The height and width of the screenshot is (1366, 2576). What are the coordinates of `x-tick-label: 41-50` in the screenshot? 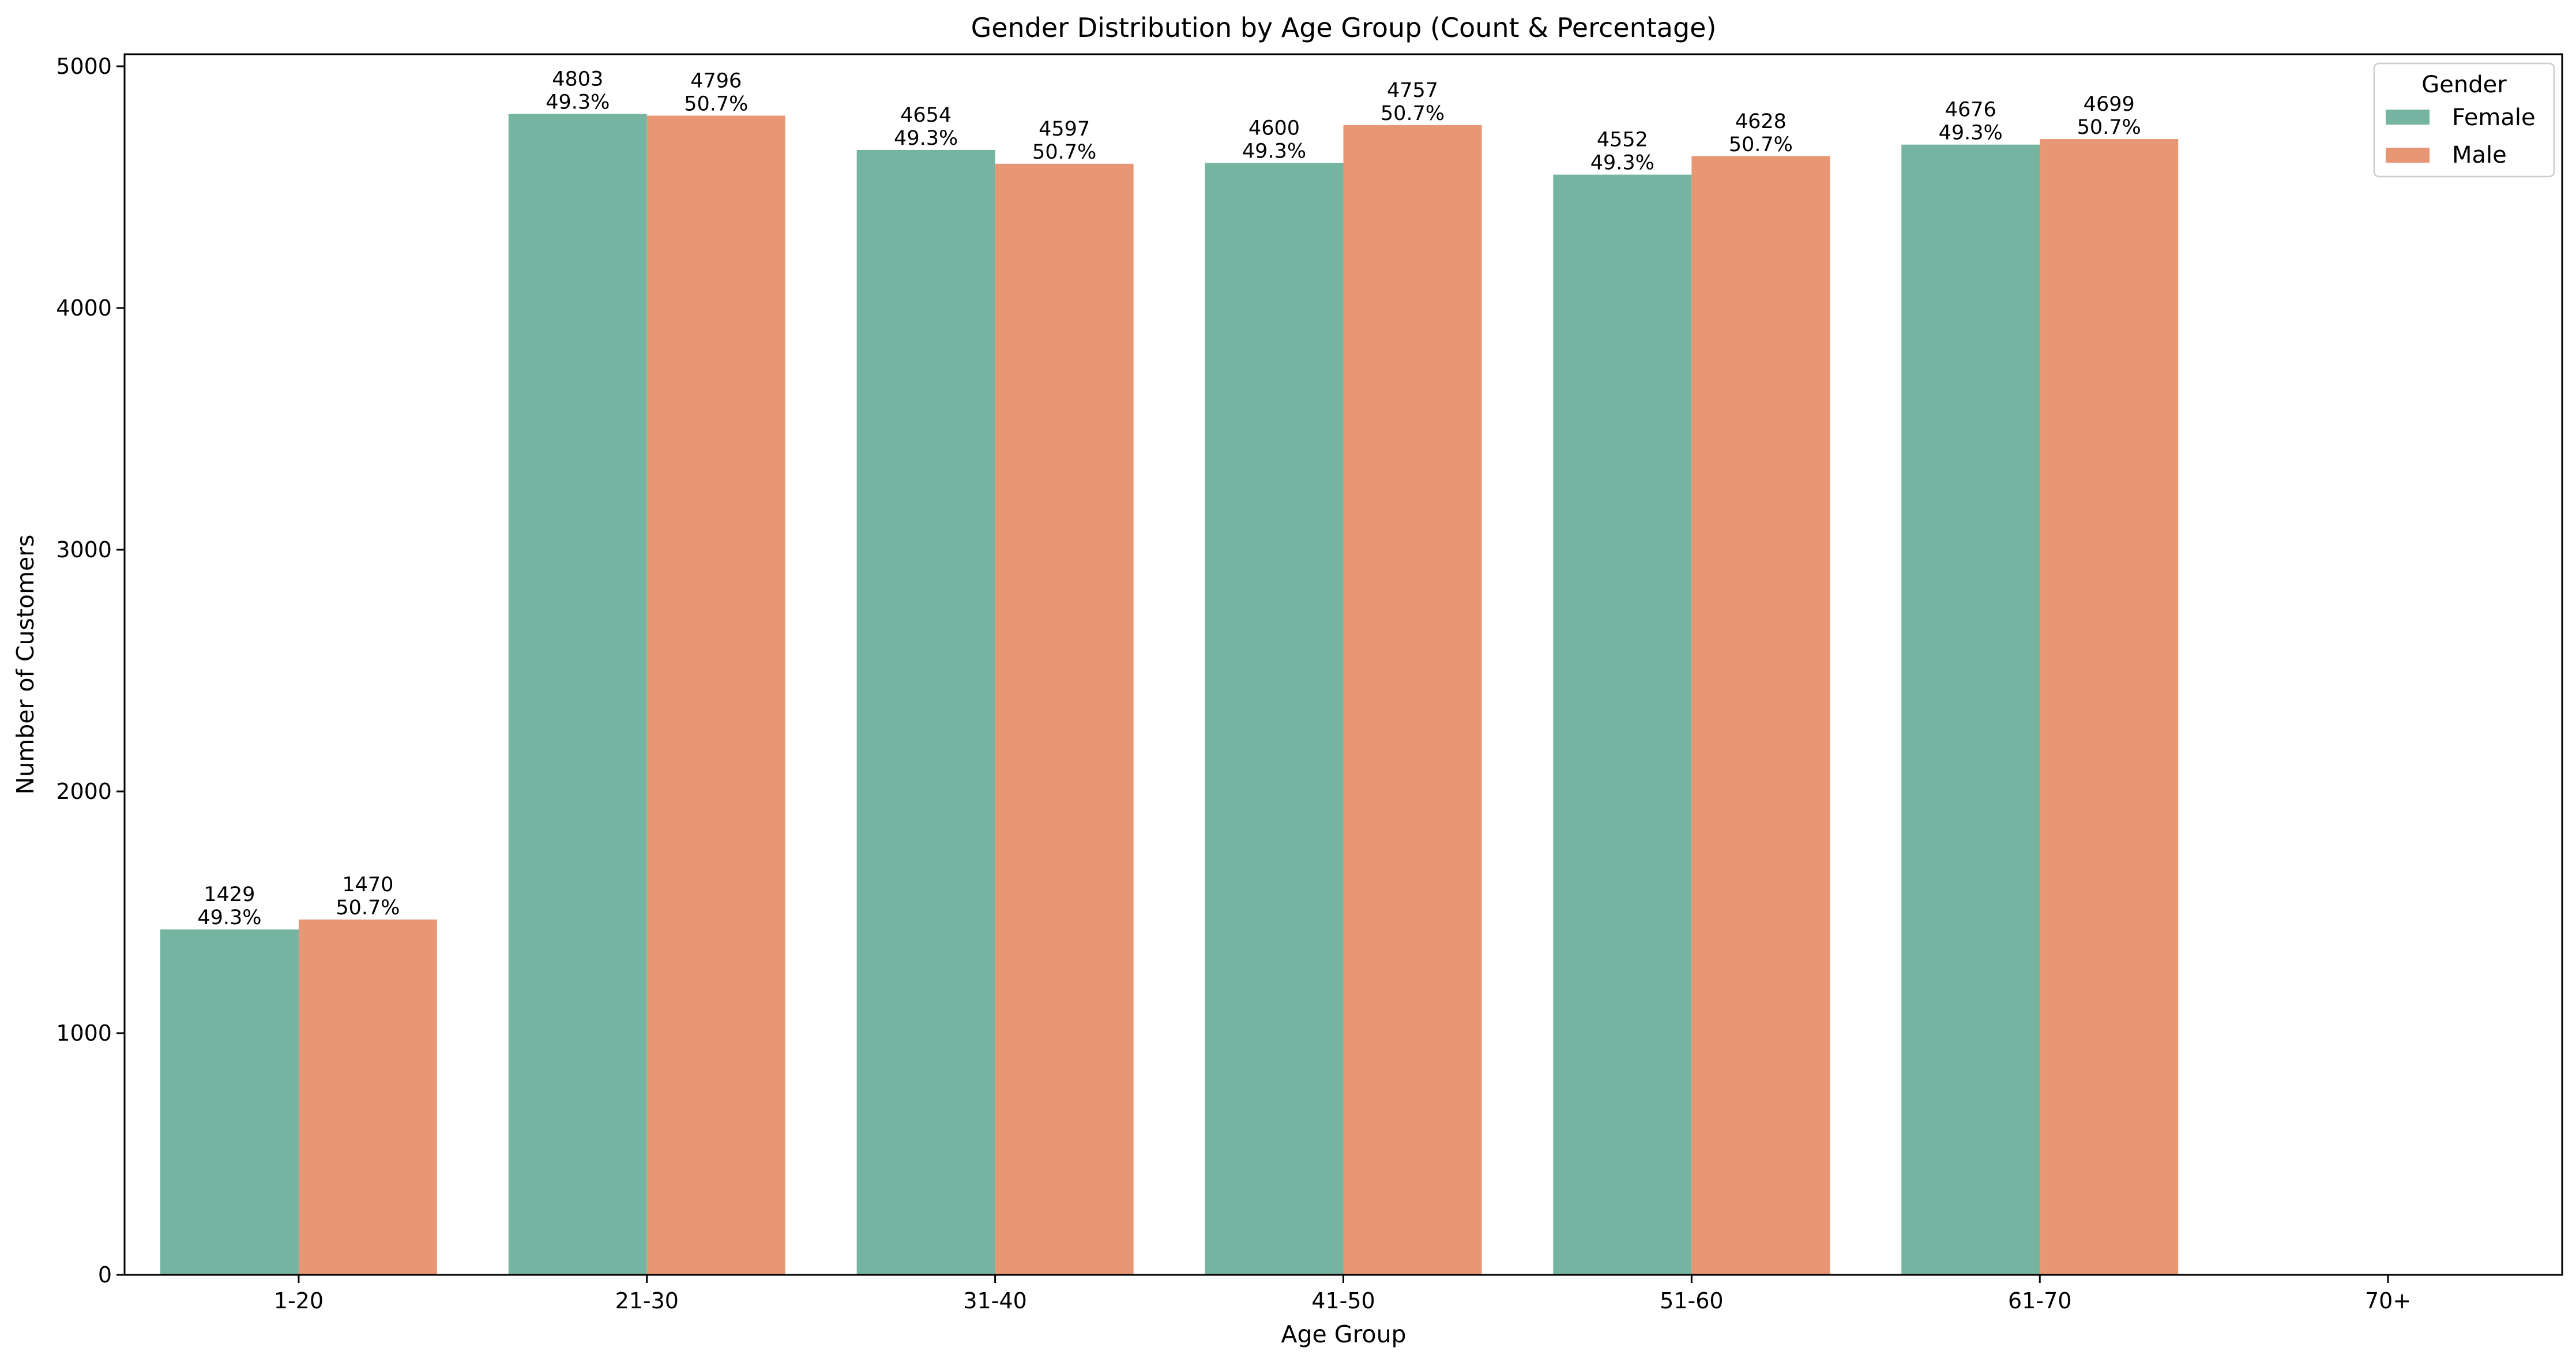 It's located at (1343, 1301).